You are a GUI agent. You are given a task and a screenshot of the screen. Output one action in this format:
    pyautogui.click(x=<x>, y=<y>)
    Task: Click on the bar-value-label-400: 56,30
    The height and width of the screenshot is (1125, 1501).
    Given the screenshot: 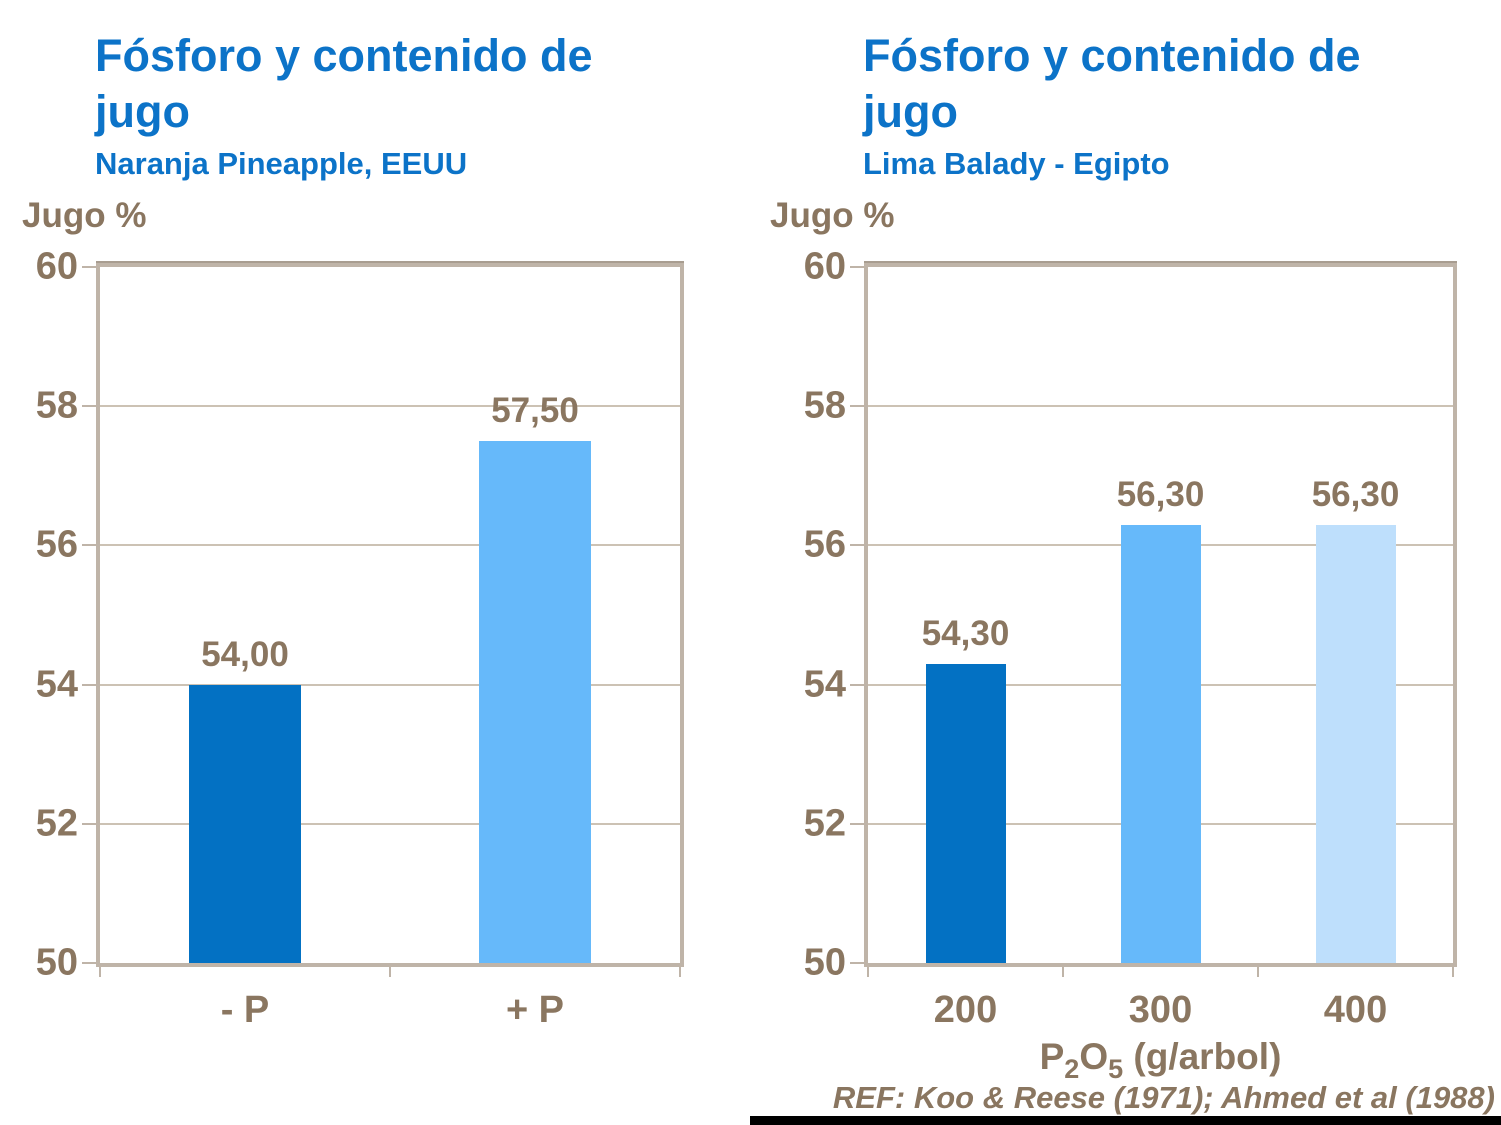 What is the action you would take?
    pyautogui.click(x=1355, y=494)
    